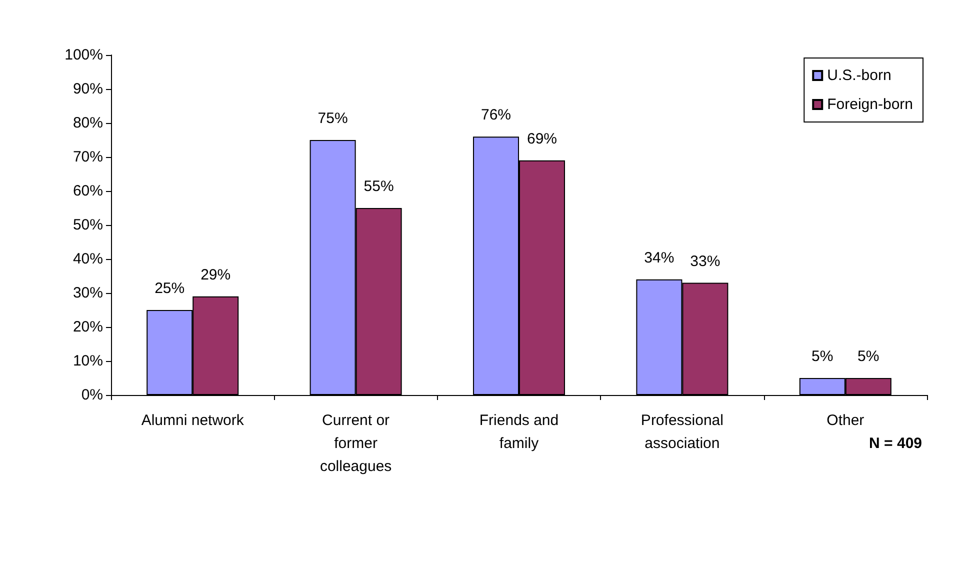  I want to click on y-tick-label: 10%, so click(87, 361).